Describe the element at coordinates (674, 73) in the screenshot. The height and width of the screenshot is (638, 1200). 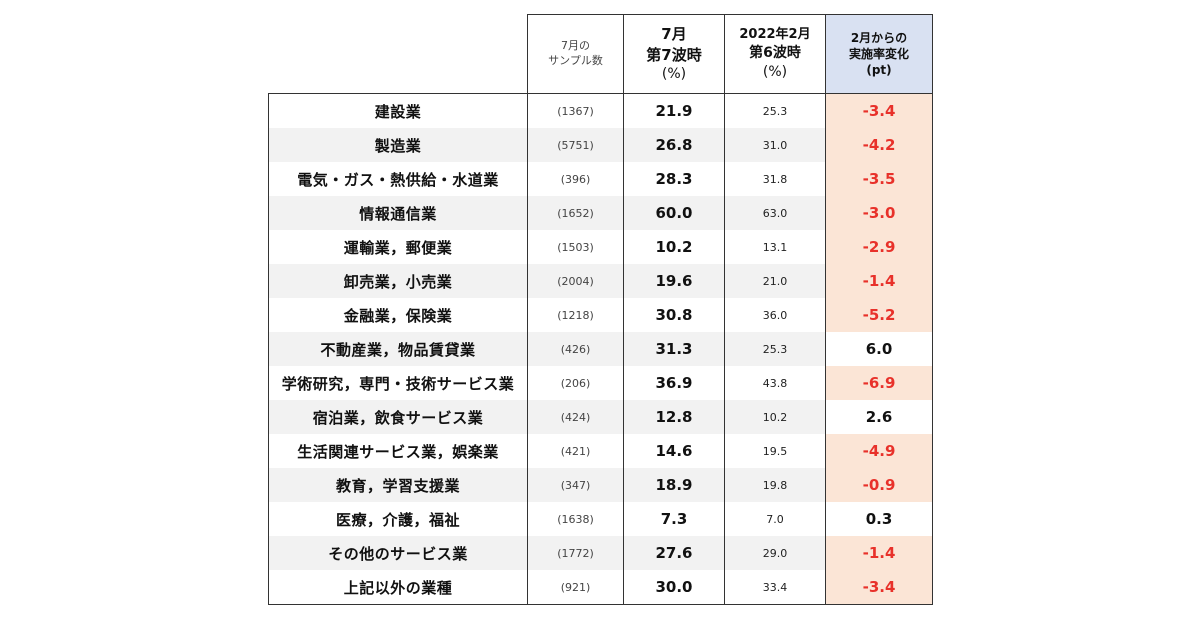
I see `header-july-unit: (%)` at that location.